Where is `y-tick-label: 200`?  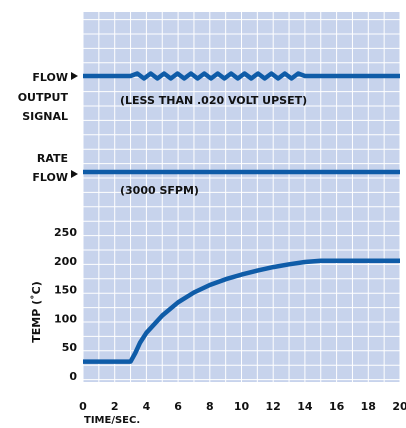 y-tick-label: 200 is located at coordinates (65, 261).